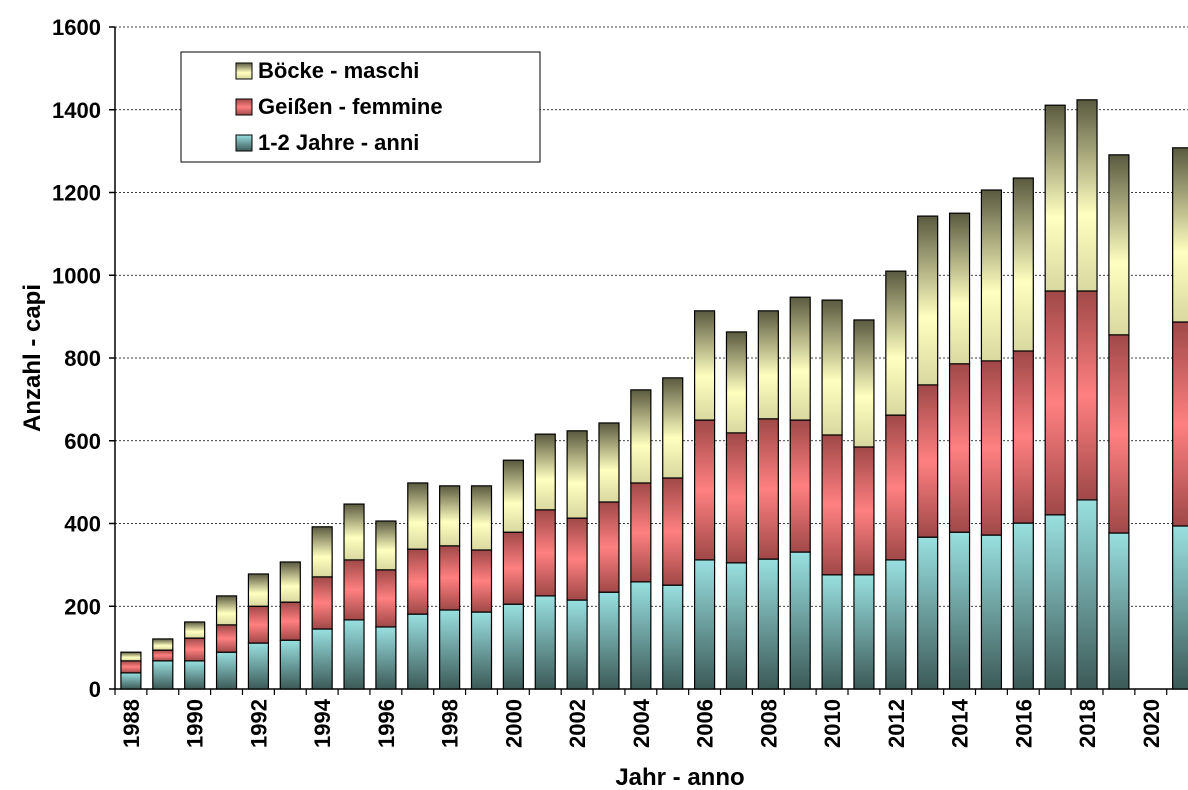 The height and width of the screenshot is (790, 1188). What do you see at coordinates (76, 193) in the screenshot?
I see `y-tick-label: 1200` at bounding box center [76, 193].